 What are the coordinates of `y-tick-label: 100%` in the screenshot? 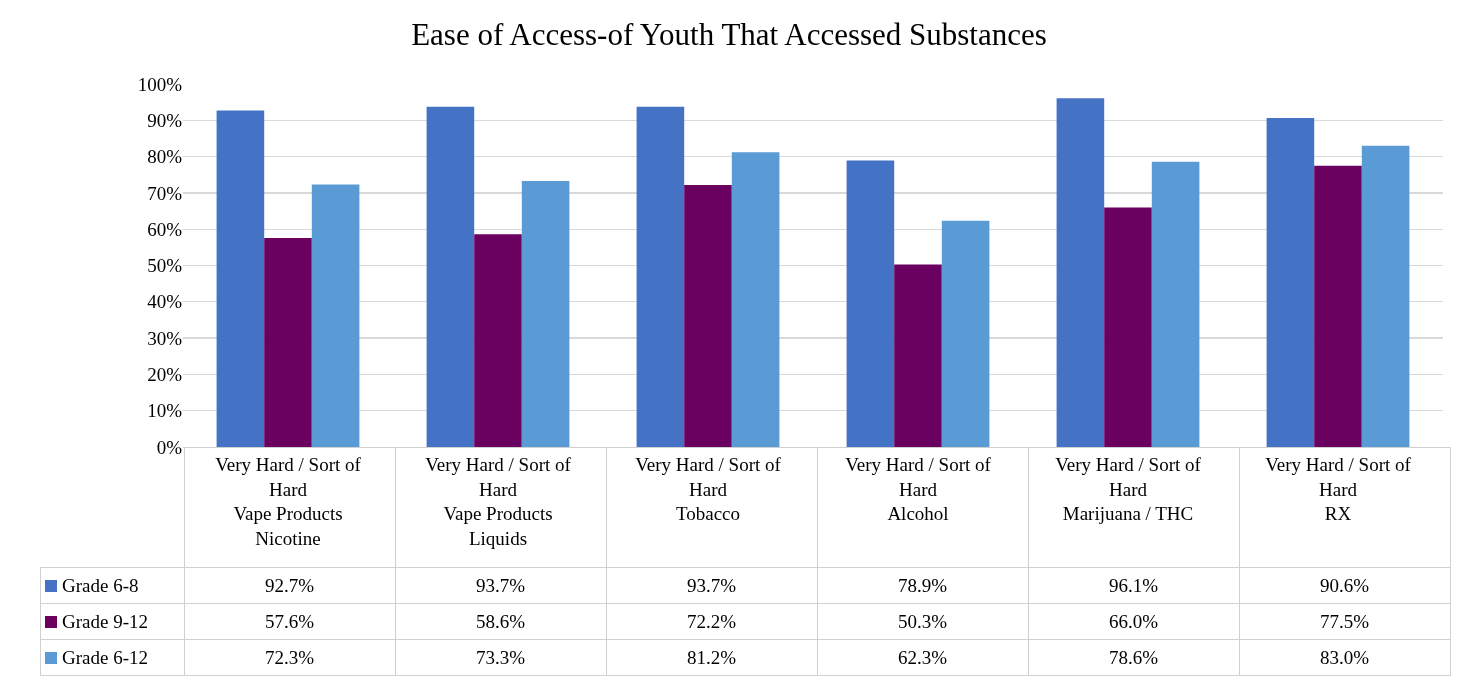 It's located at (160, 84).